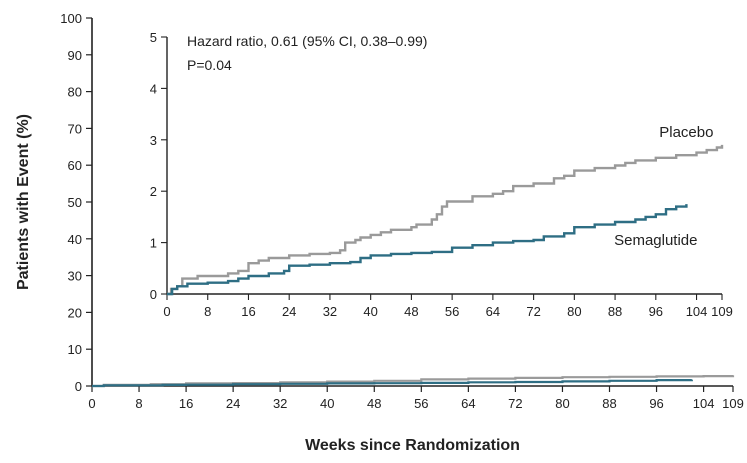  I want to click on y-tick-label: 100, so click(71, 18).